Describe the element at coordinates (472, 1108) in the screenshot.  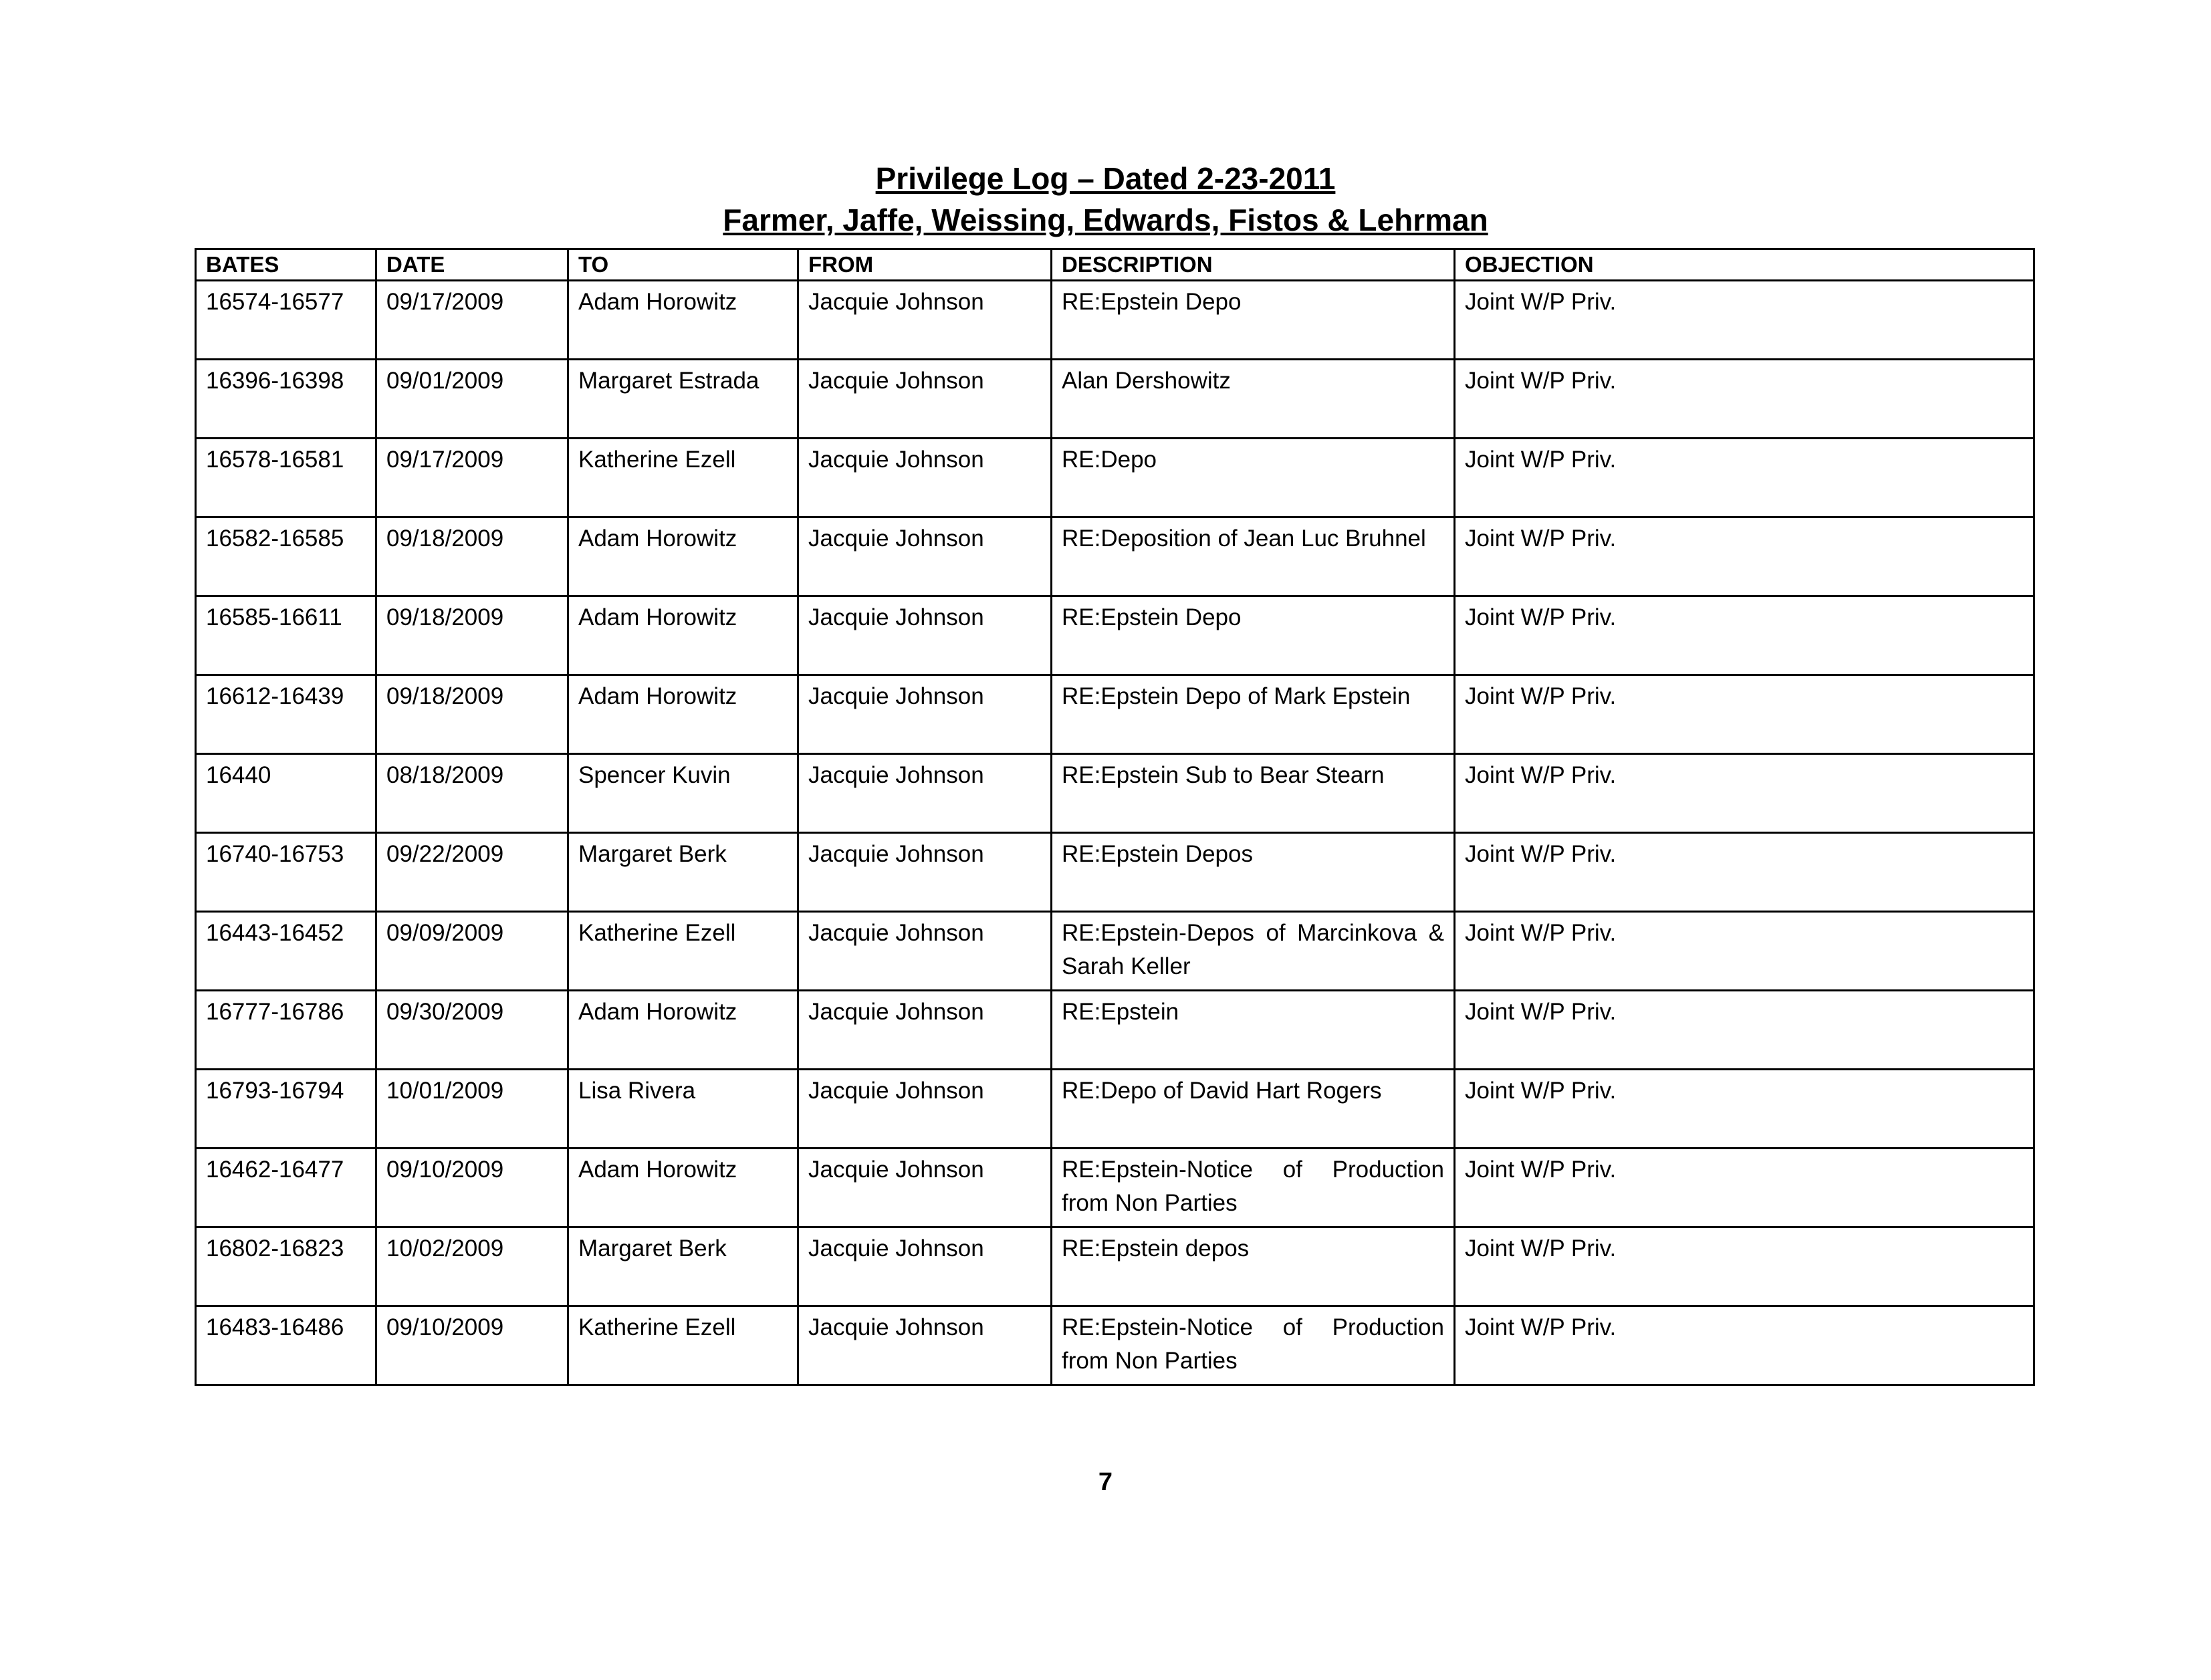
I see `table-cell: 10/01/2009` at that location.